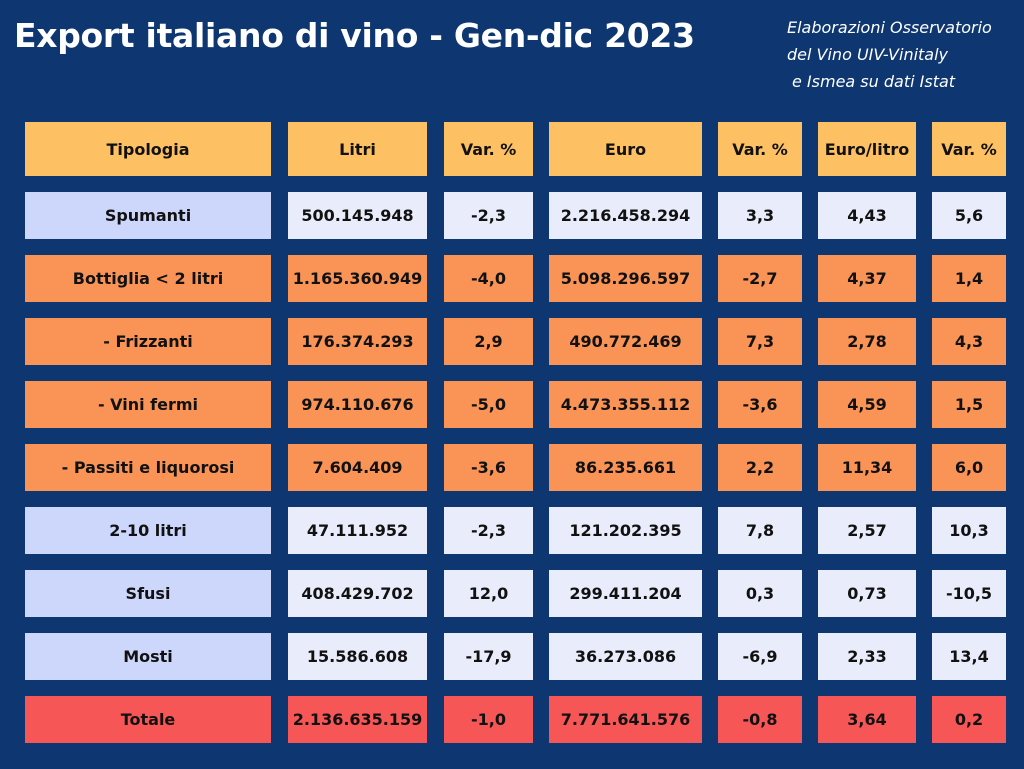  Describe the element at coordinates (357, 593) in the screenshot. I see `table-cell: 408.429.702` at that location.